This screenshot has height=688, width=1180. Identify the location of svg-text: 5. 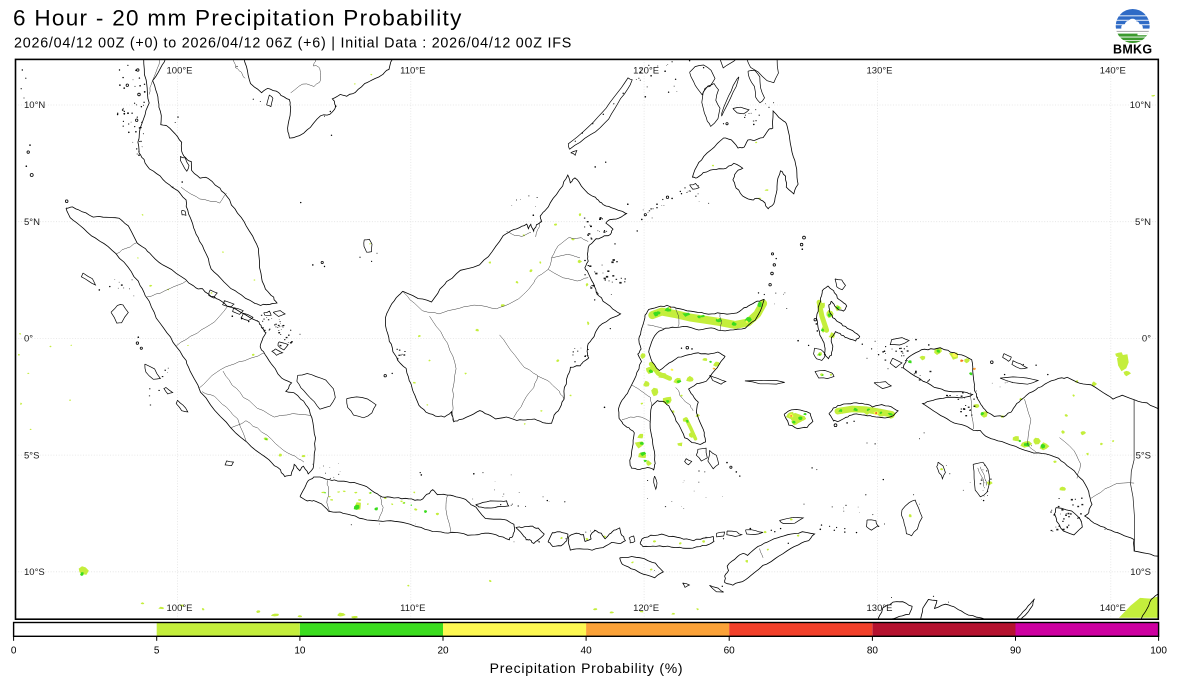
(157, 651).